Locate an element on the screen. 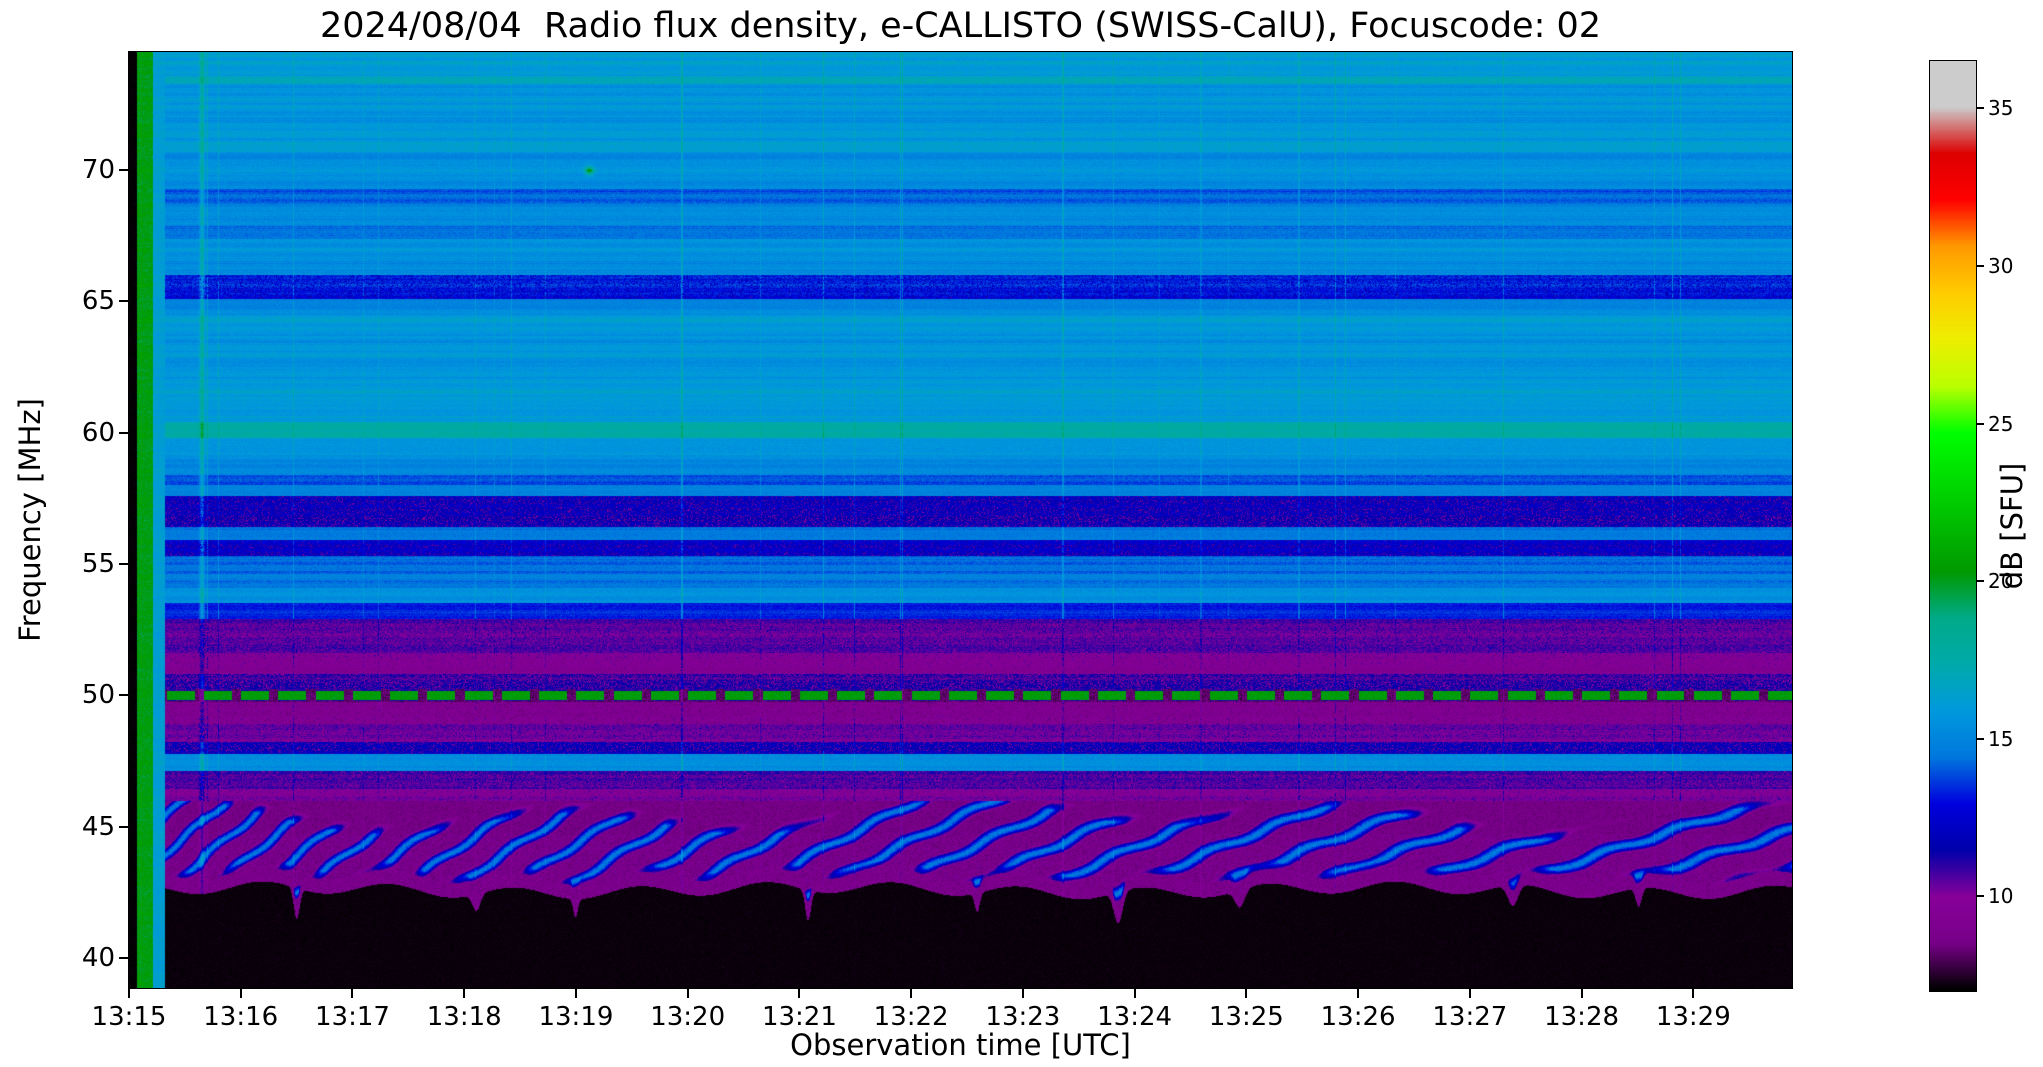 This screenshot has height=1067, width=2043. y-tick-label: 40 is located at coordinates (98, 957).